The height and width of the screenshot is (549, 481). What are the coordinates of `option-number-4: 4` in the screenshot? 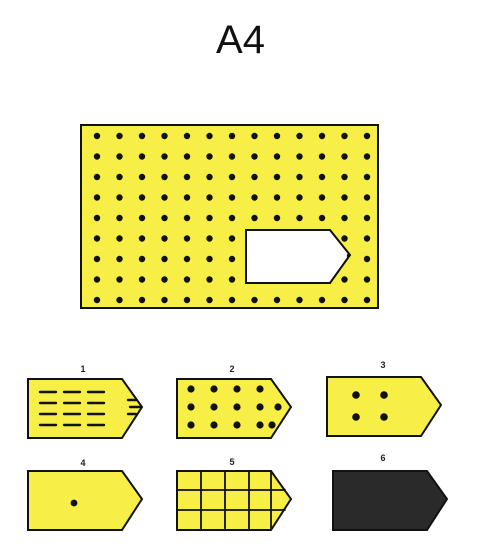 It's located at (82, 463).